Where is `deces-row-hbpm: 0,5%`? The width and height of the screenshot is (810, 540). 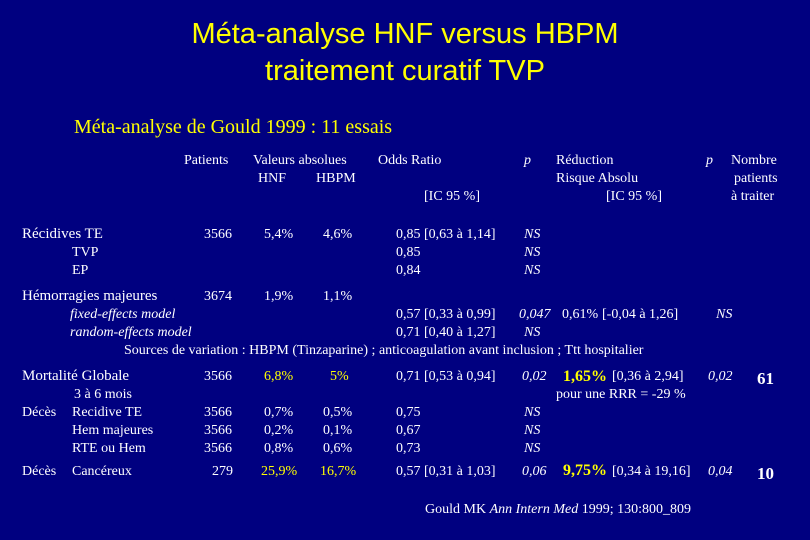 deces-row-hbpm: 0,5% is located at coordinates (338, 412).